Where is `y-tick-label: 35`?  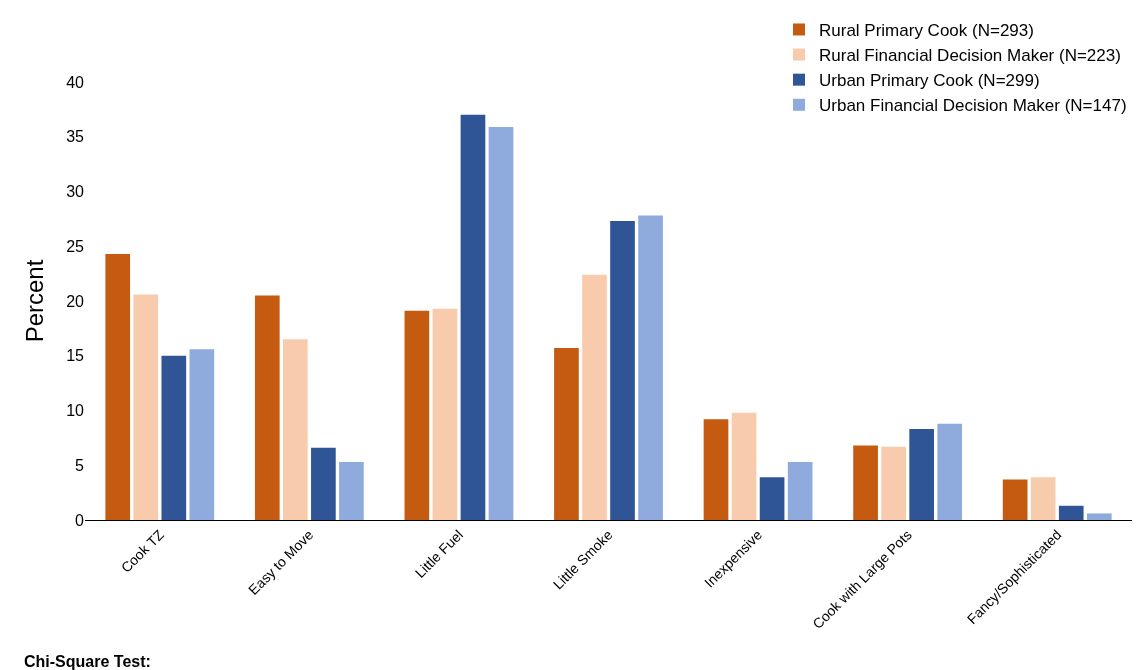
y-tick-label: 35 is located at coordinates (75, 137).